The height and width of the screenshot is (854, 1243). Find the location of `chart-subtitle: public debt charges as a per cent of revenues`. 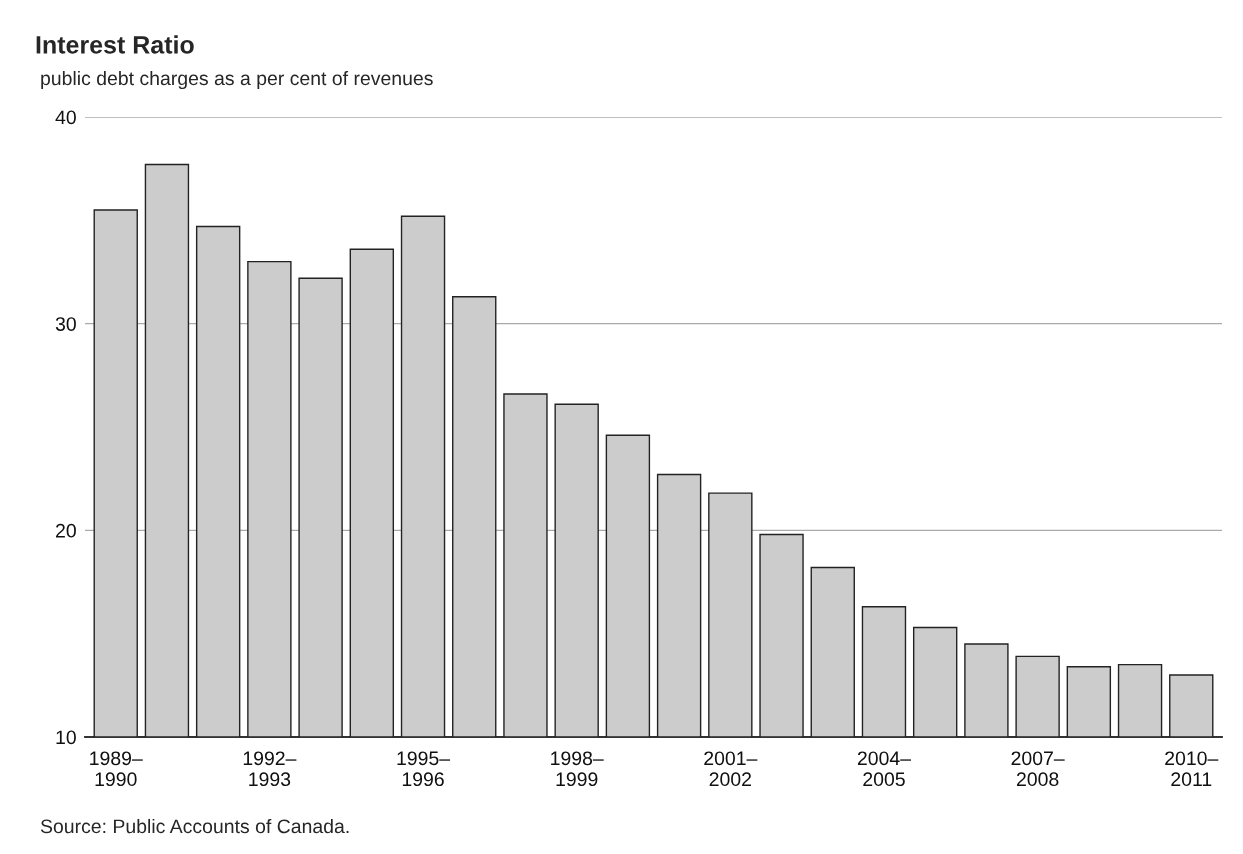

chart-subtitle: public debt charges as a per cent of revenues is located at coordinates (237, 80).